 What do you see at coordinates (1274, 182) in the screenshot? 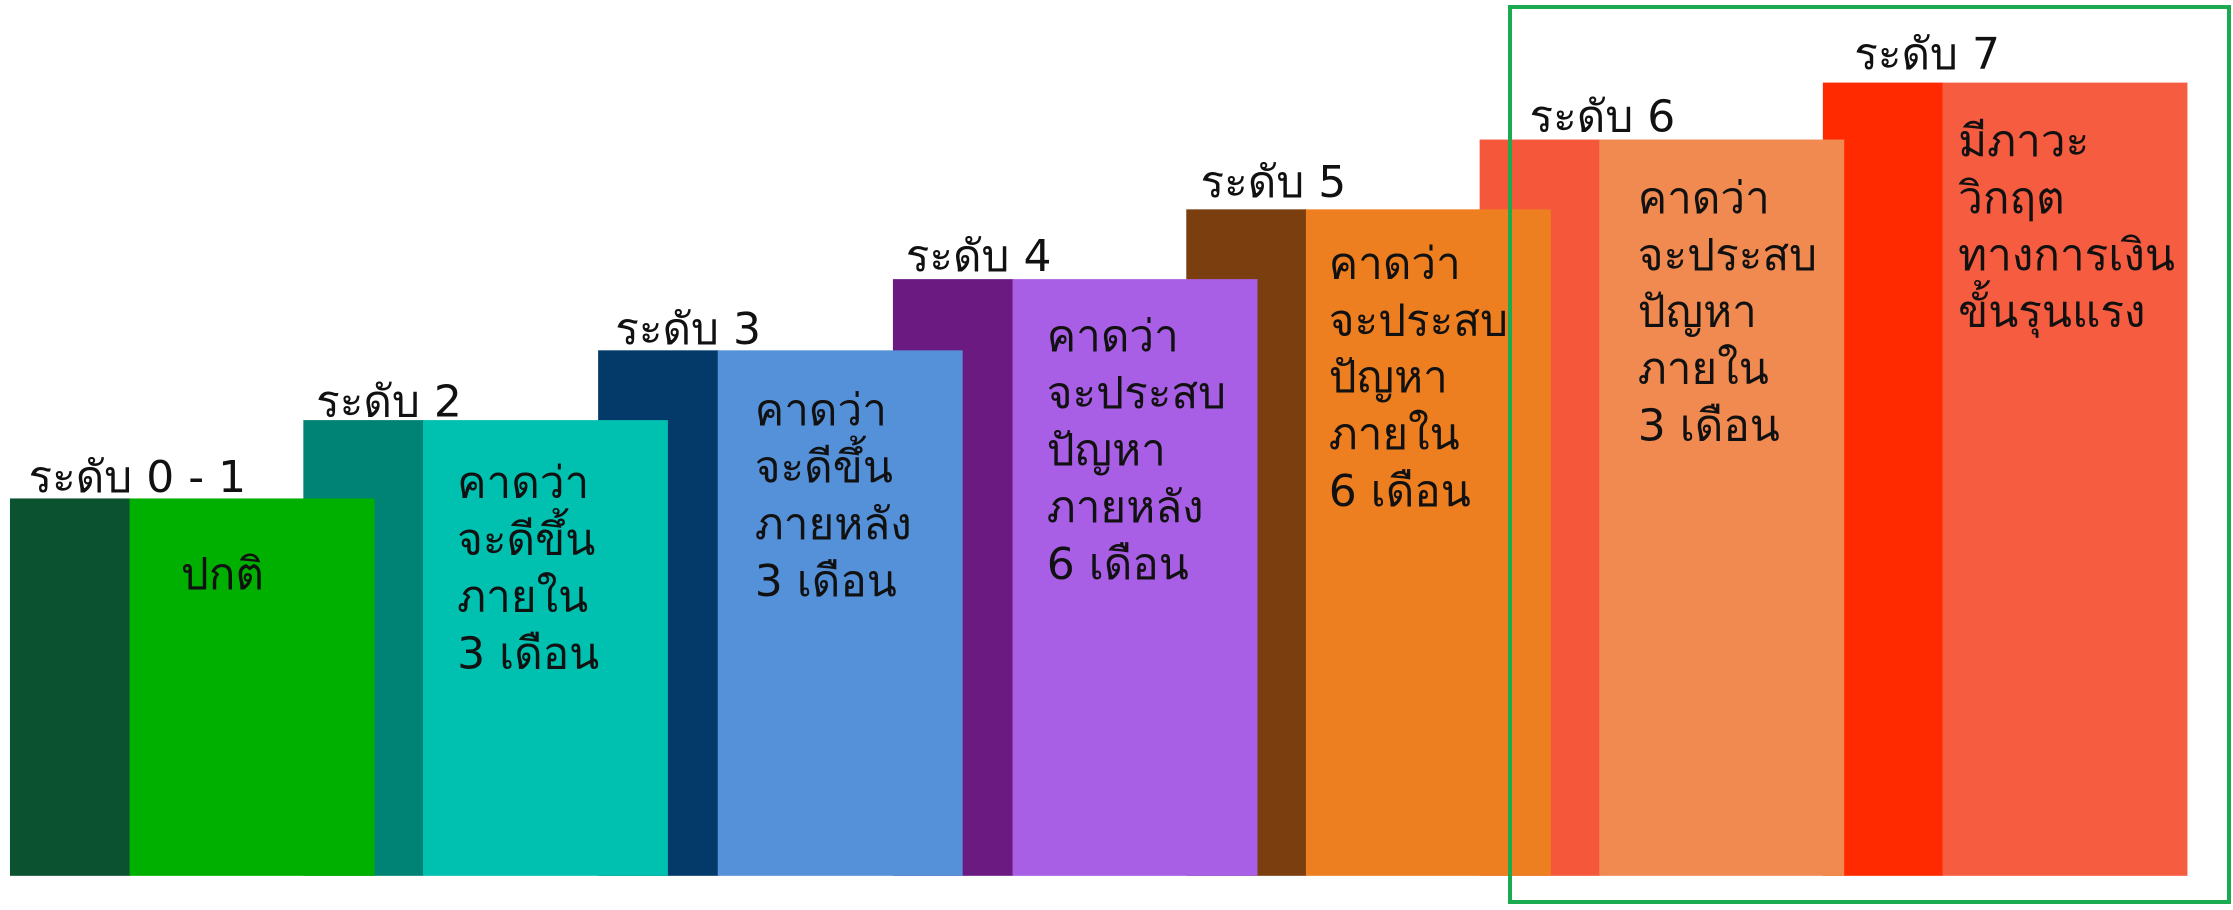
I see `level-label: ระดับ 5` at bounding box center [1274, 182].